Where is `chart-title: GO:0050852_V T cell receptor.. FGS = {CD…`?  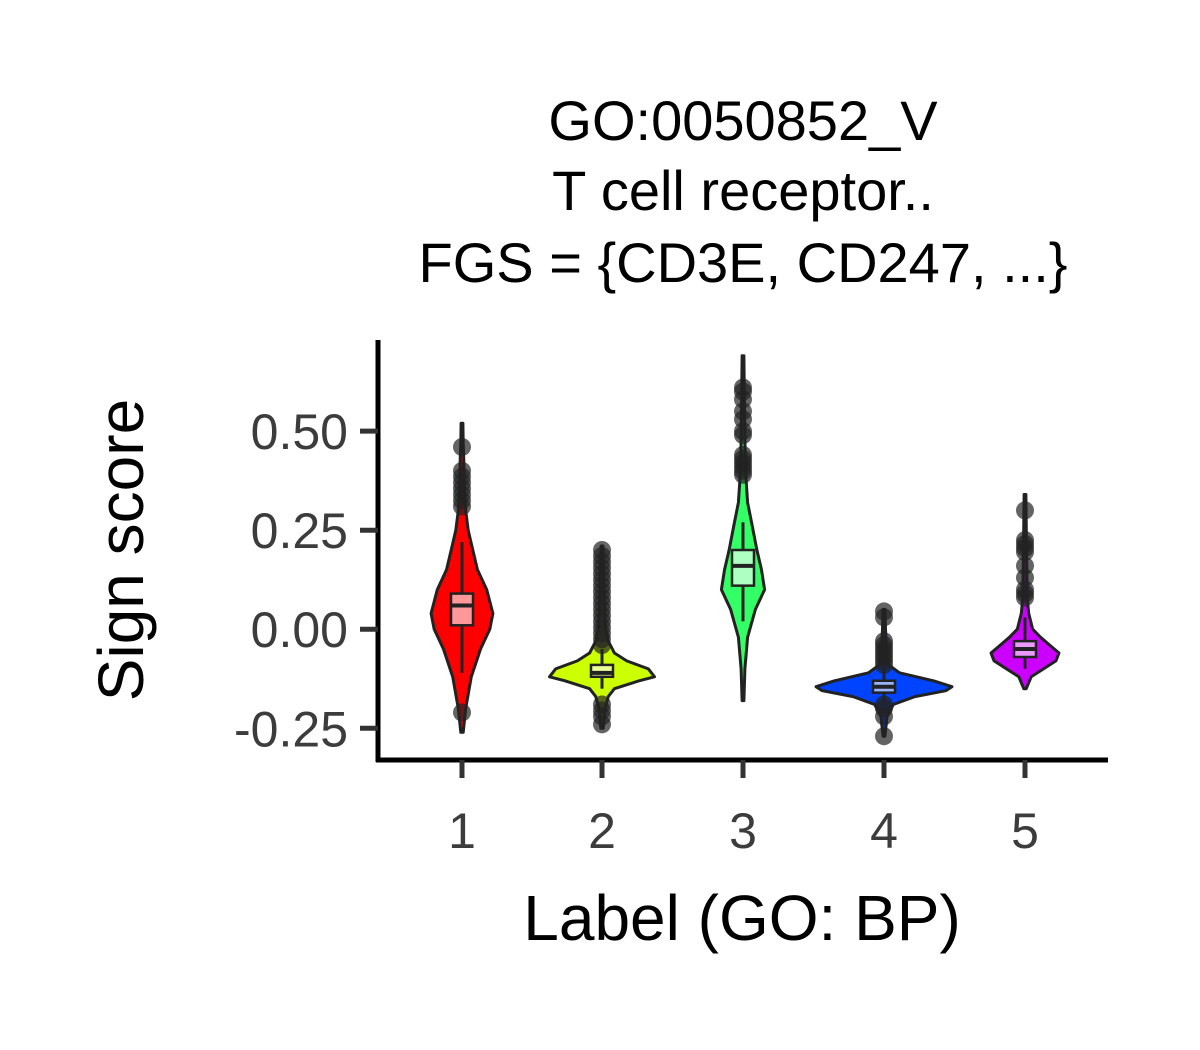 chart-title: GO:0050852_V T cell receptor.. FGS = {CD… is located at coordinates (743, 191).